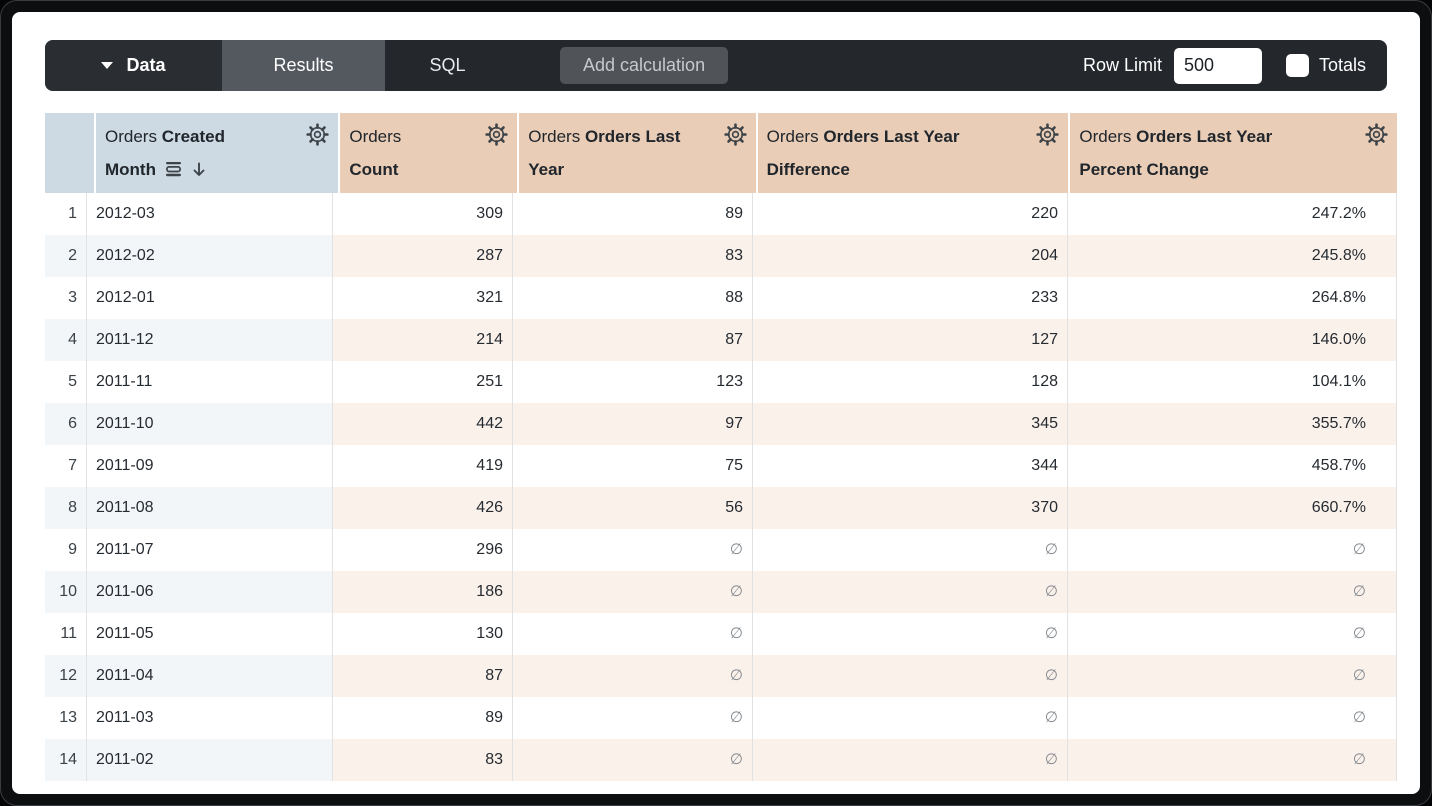 This screenshot has height=806, width=1432. I want to click on cell-created-month: 2012-03, so click(210, 214).